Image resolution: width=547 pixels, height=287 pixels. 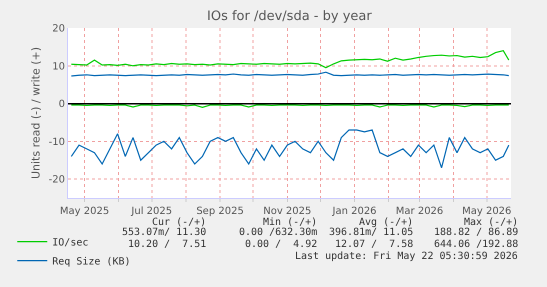 I want to click on text: 396.81m/ 11.05, so click(x=371, y=232).